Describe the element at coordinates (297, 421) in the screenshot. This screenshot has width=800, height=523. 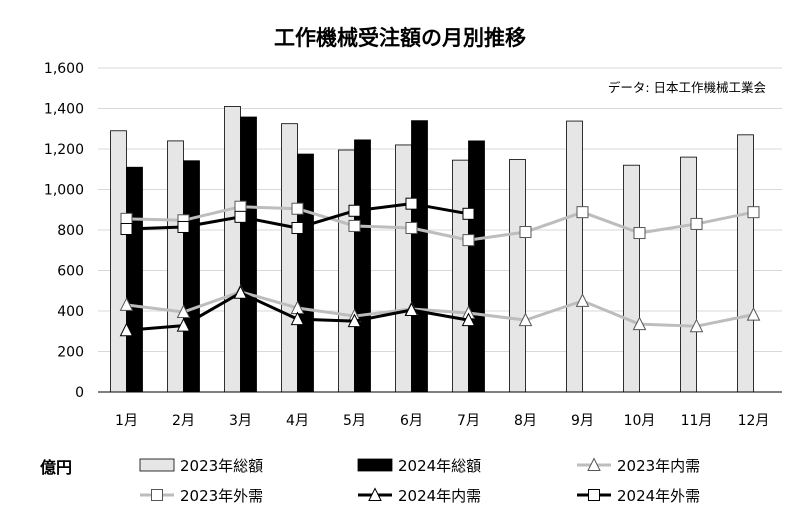
I see `x-tick-label: 4月` at that location.